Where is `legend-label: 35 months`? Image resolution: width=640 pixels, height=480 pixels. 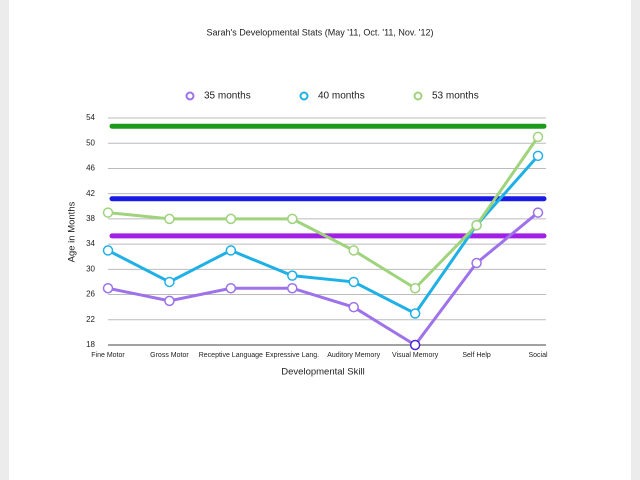 legend-label: 35 months is located at coordinates (227, 96).